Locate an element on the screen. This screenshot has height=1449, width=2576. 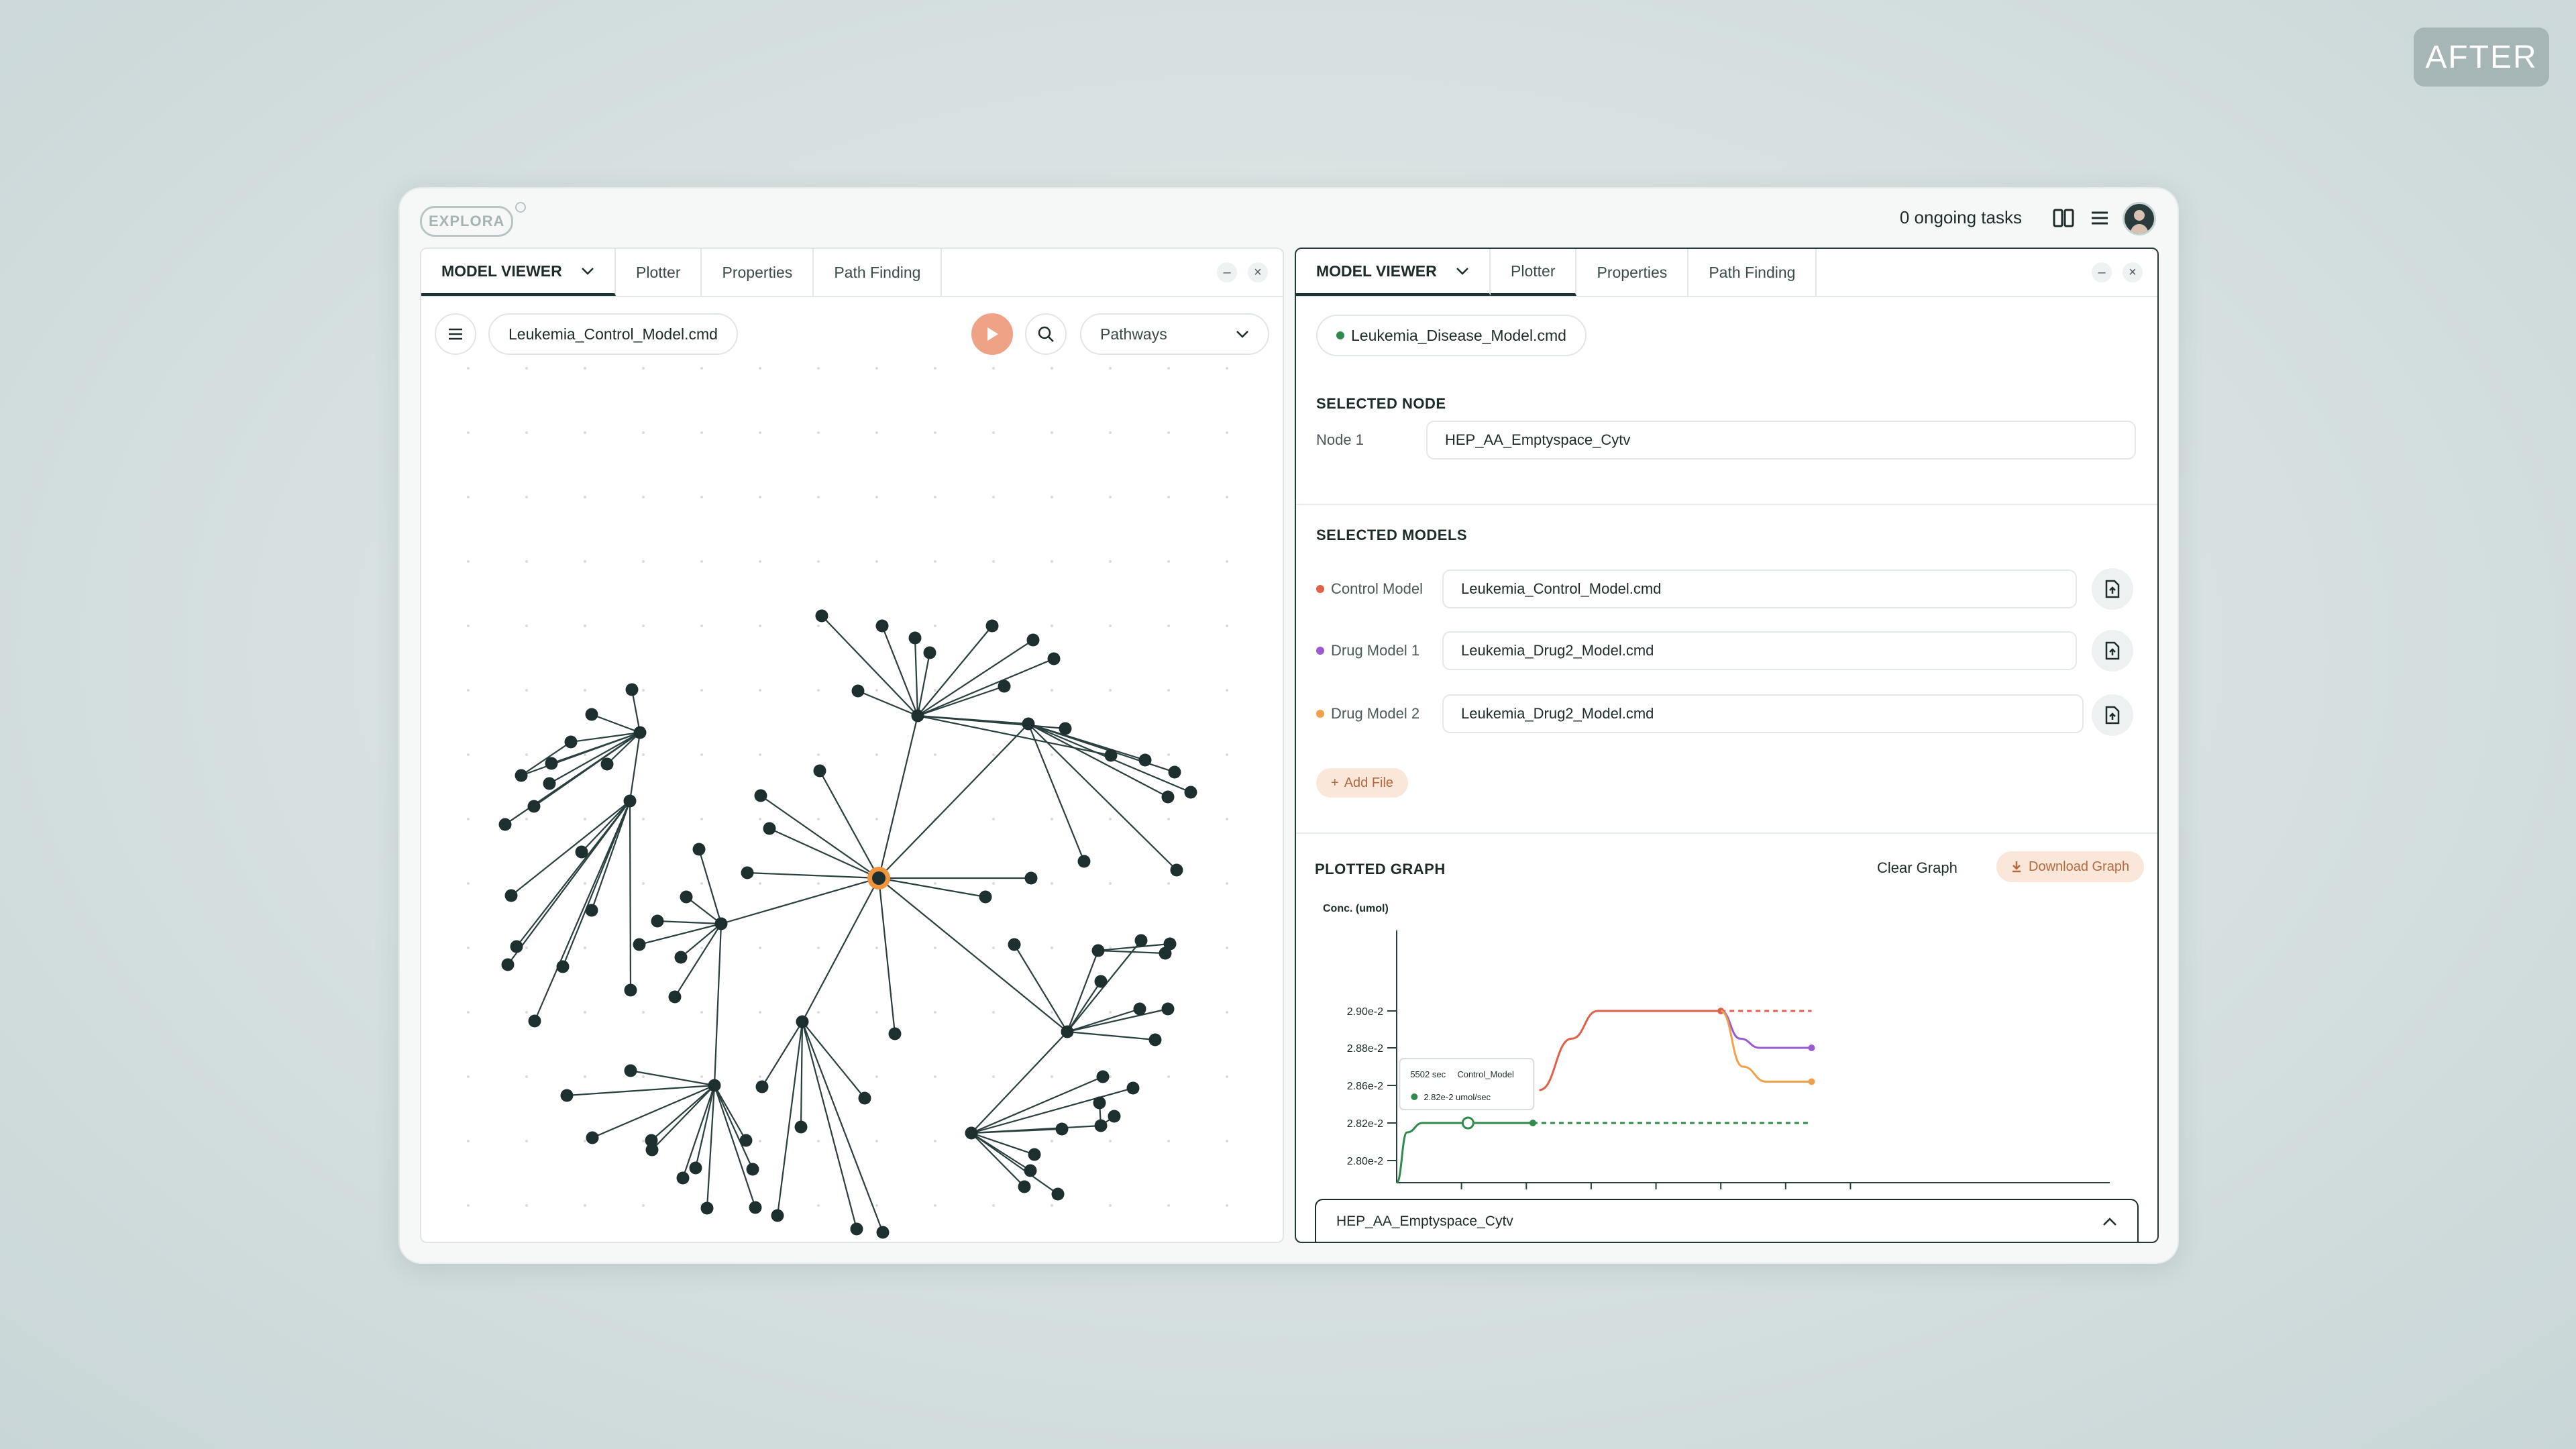
ongoing-tasks-label: 0 ongoing tasks is located at coordinates (1960, 217).